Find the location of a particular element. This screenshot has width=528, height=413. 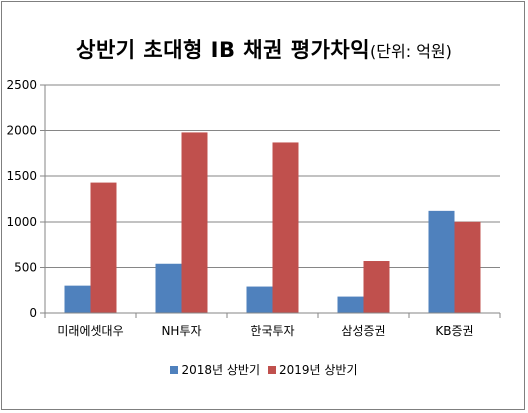

y-tick-label: 2500 is located at coordinates (21, 85).